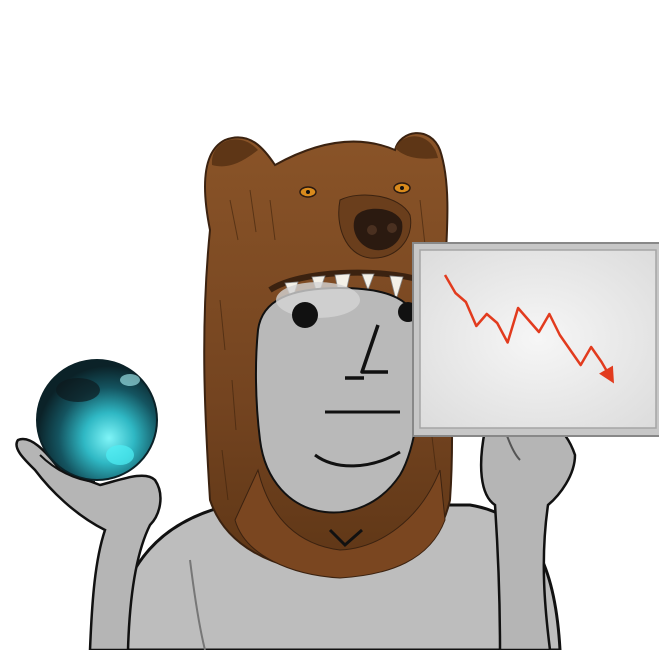 The height and width of the screenshot is (650, 659). I want to click on npc-face-icon, so click(340, 430).